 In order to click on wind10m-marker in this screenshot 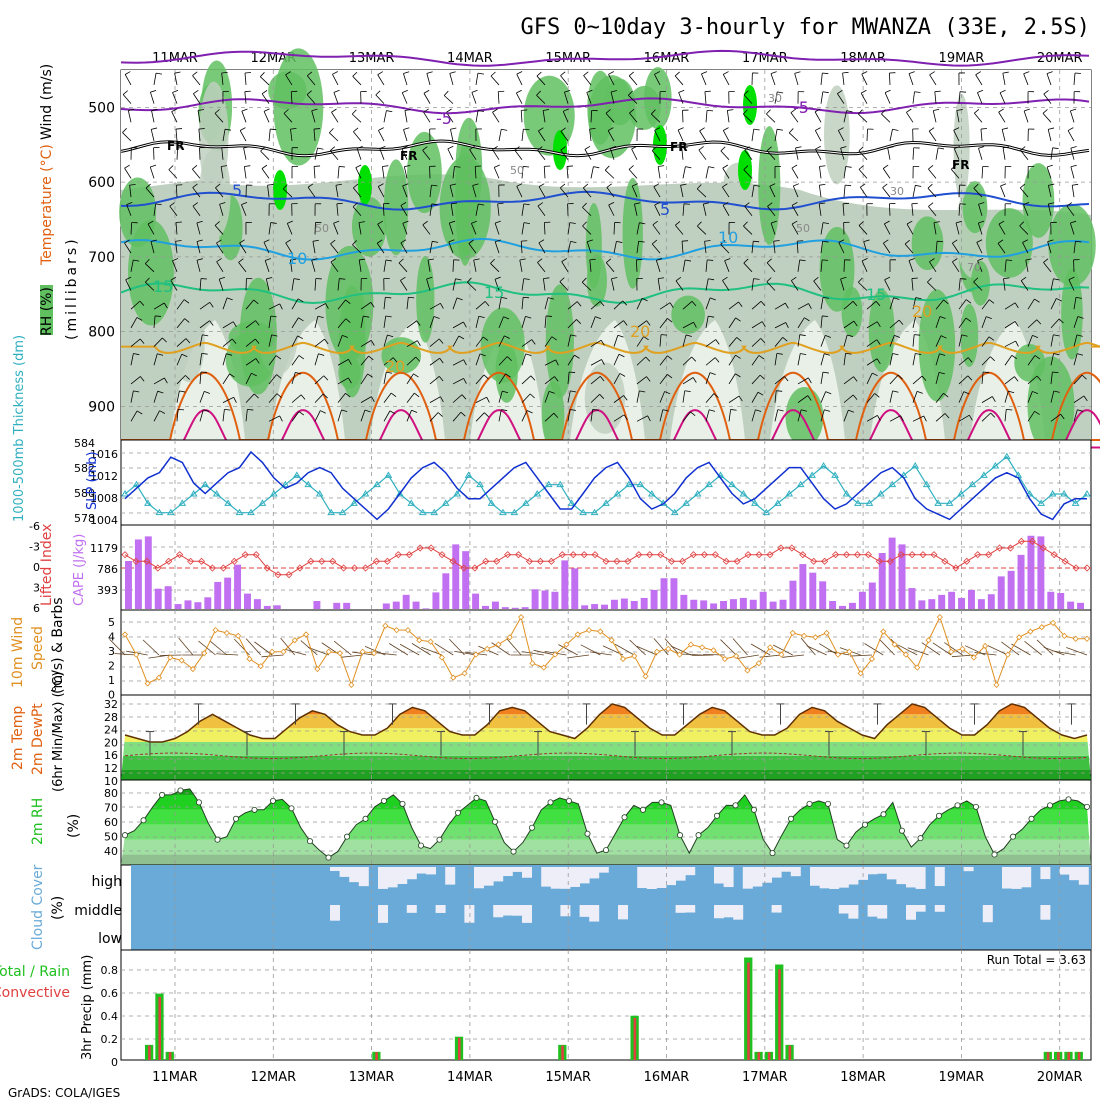, I will do `click(623, 659)`.